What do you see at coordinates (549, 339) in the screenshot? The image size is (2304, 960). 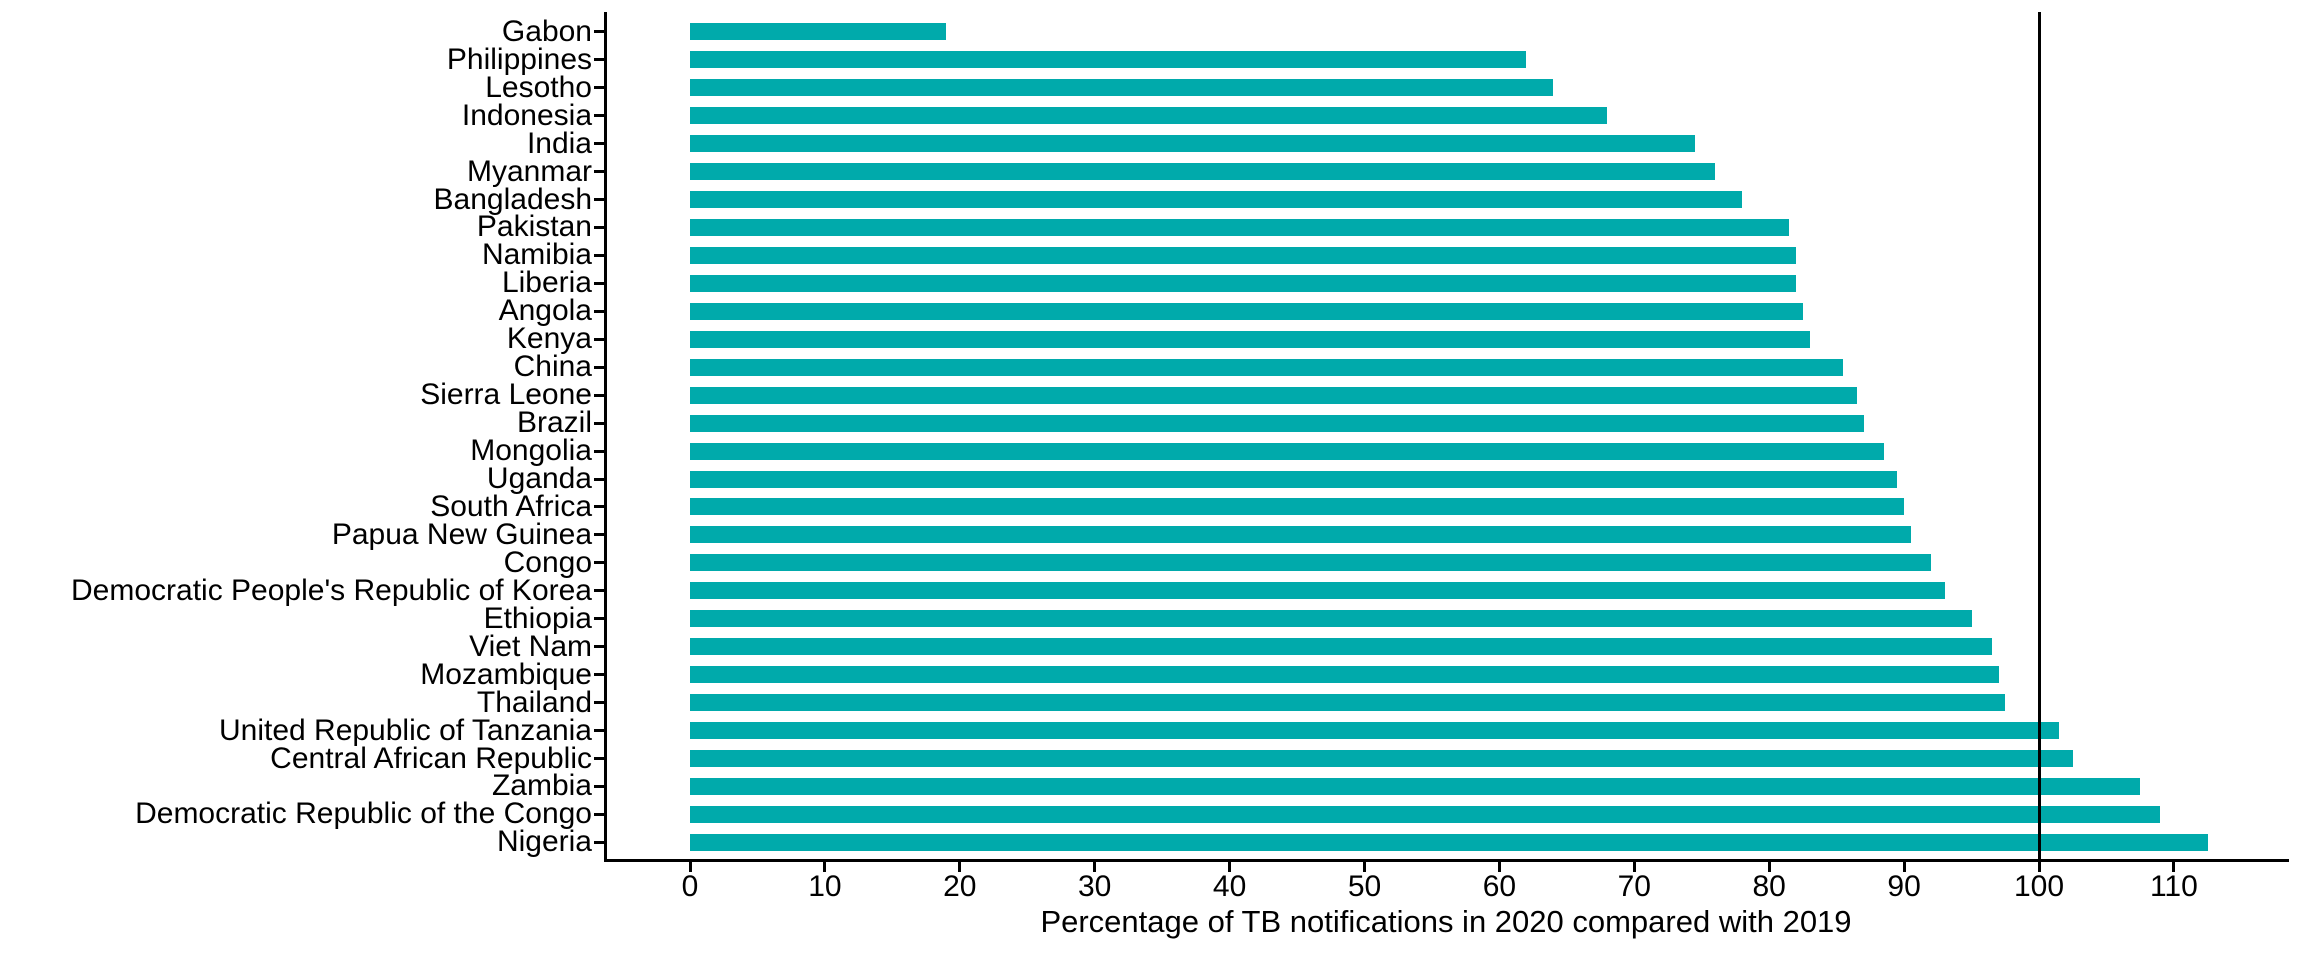 I see `category-label: Kenya` at bounding box center [549, 339].